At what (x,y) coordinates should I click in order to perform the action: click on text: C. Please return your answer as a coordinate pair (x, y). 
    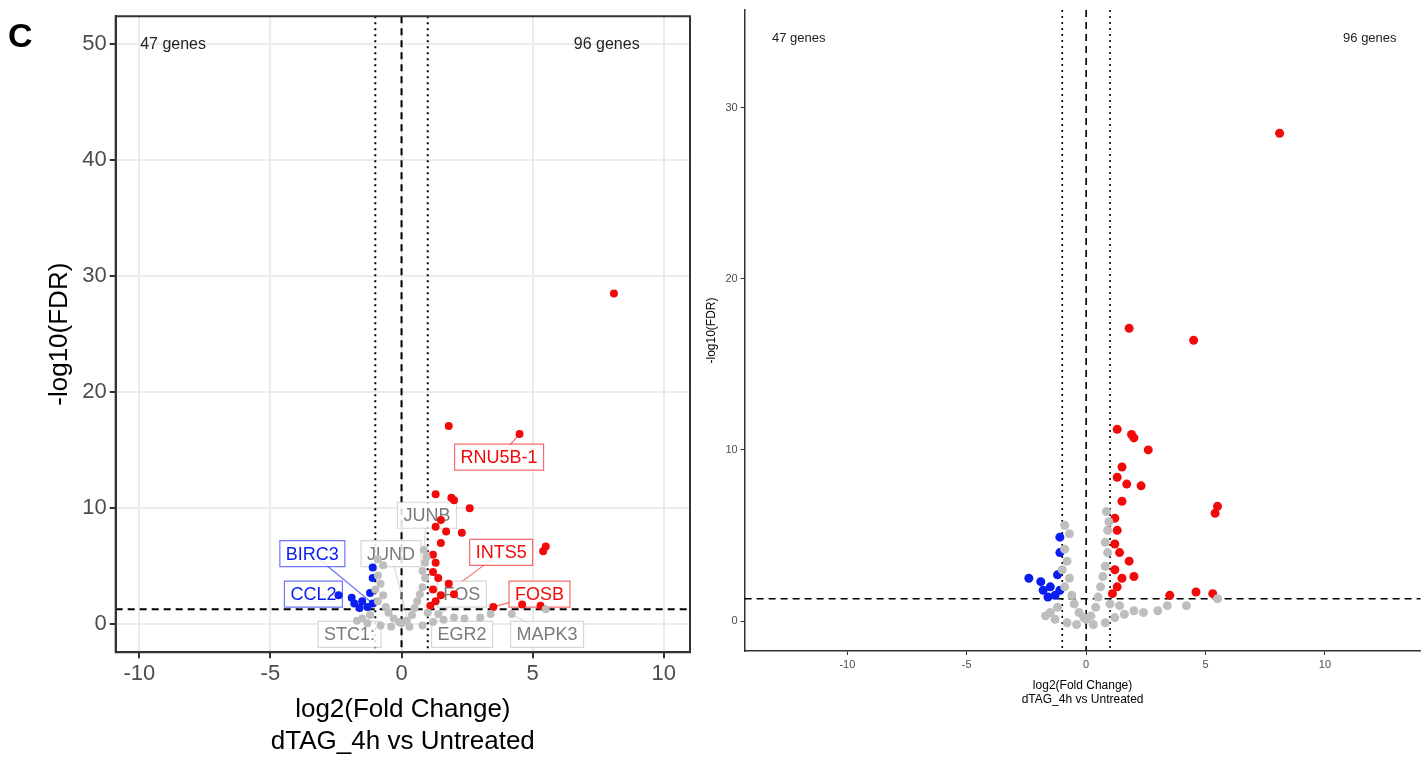
    Looking at the image, I should click on (20, 35).